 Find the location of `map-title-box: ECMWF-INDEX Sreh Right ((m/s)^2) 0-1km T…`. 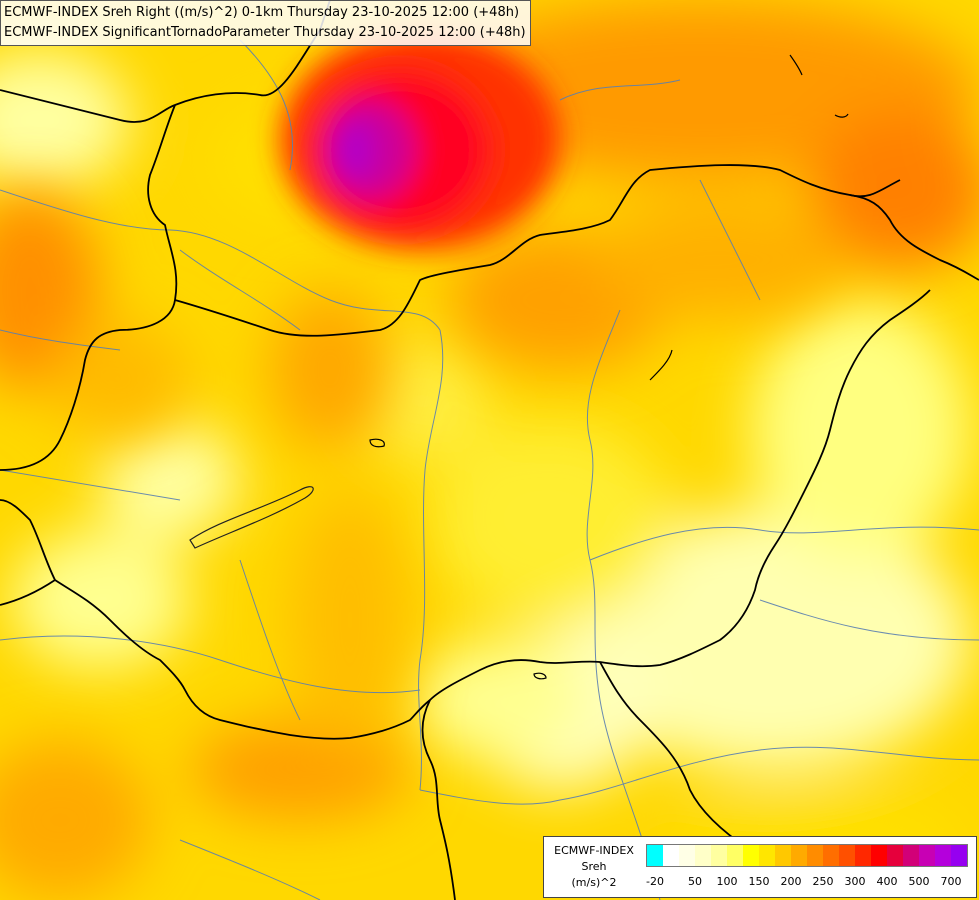

map-title-box: ECMWF-INDEX Sreh Right ((m/s)^2) 0-1km T… is located at coordinates (265, 23).